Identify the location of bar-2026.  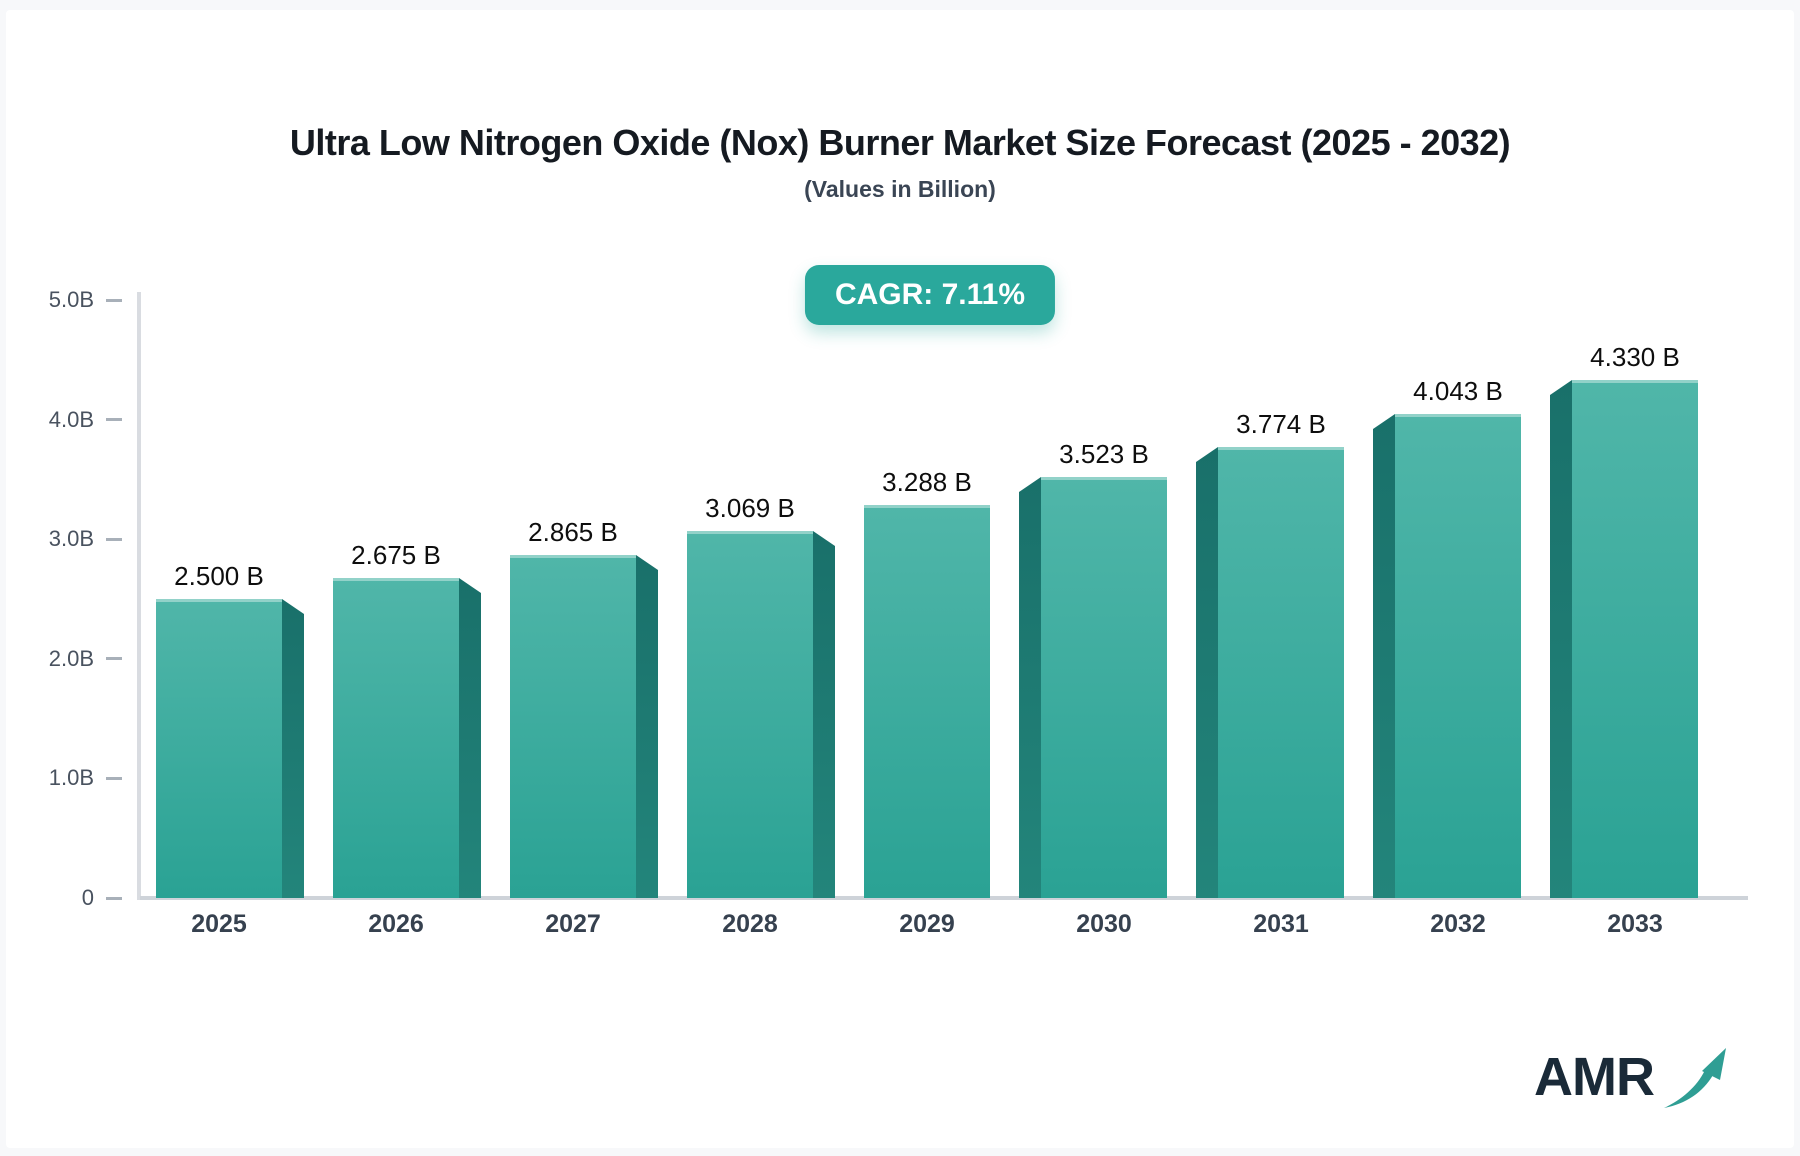
(407, 738).